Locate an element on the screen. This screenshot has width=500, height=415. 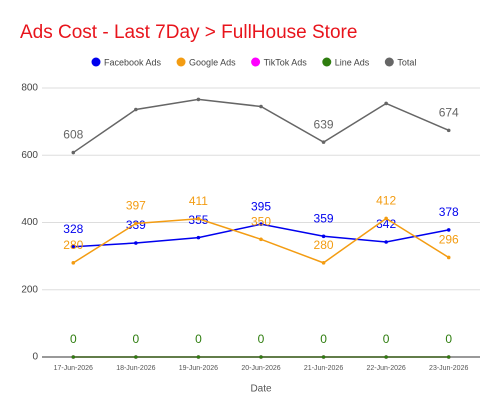
data-label: 674 is located at coordinates (449, 113).